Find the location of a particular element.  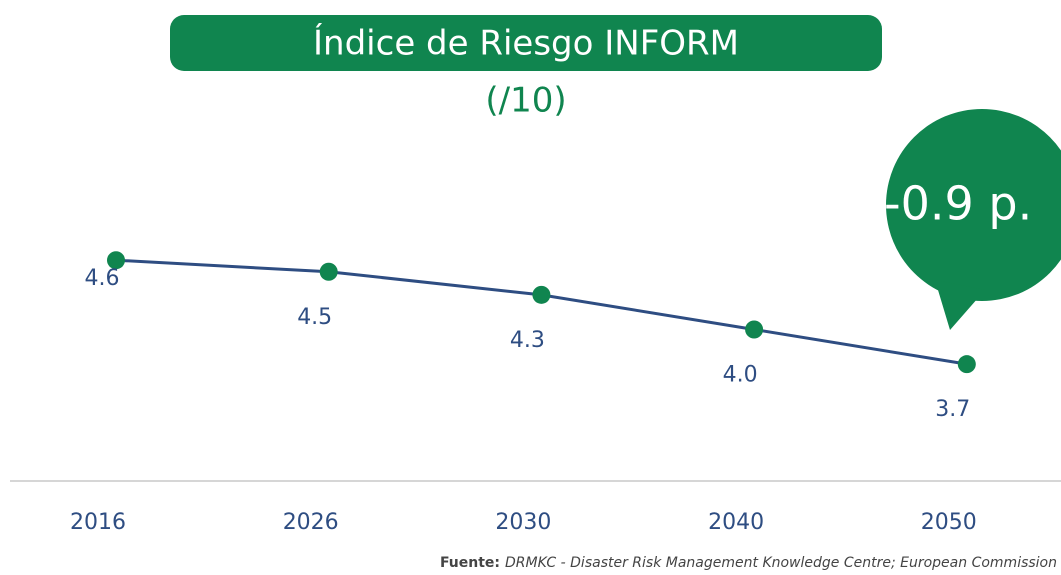

title-banner is located at coordinates (526, 43).